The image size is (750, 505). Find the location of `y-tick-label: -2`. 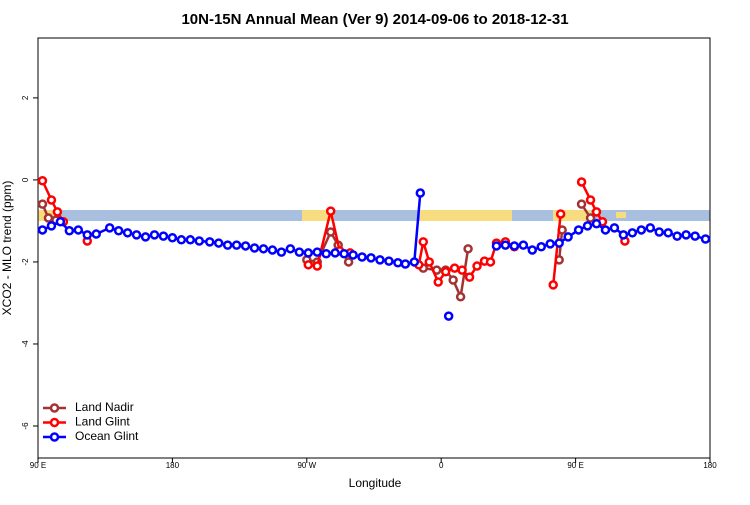

y-tick-label: -2 is located at coordinates (25, 262).